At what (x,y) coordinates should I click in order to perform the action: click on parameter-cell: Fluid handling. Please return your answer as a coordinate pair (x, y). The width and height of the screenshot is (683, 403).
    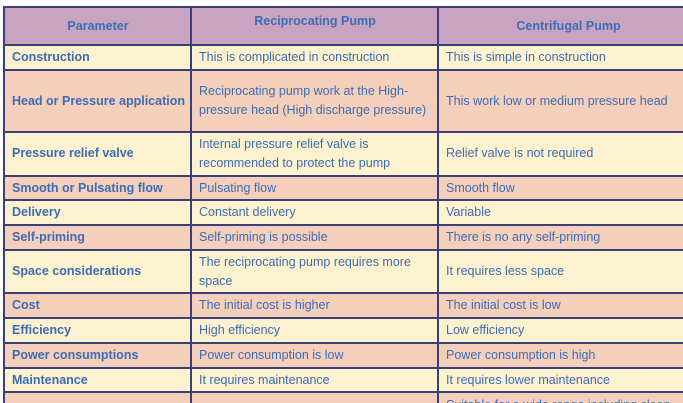
    Looking at the image, I should click on (97, 397).